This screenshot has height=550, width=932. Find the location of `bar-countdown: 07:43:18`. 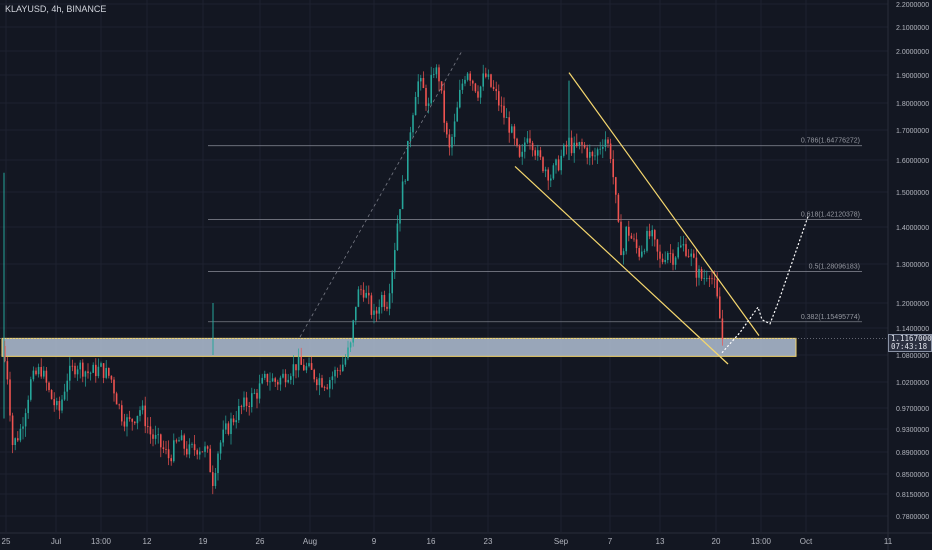

bar-countdown: 07:43:18 is located at coordinates (909, 346).